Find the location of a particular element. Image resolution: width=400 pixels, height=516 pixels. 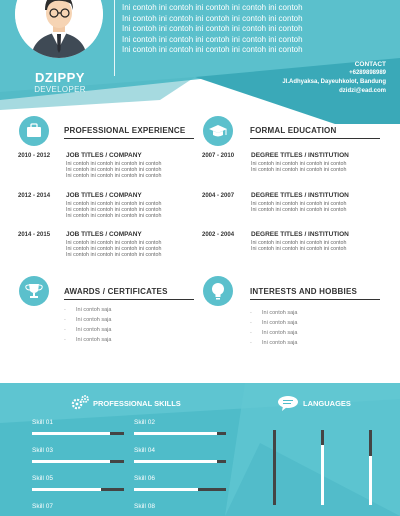

experience-divider is located at coordinates (129, 138).